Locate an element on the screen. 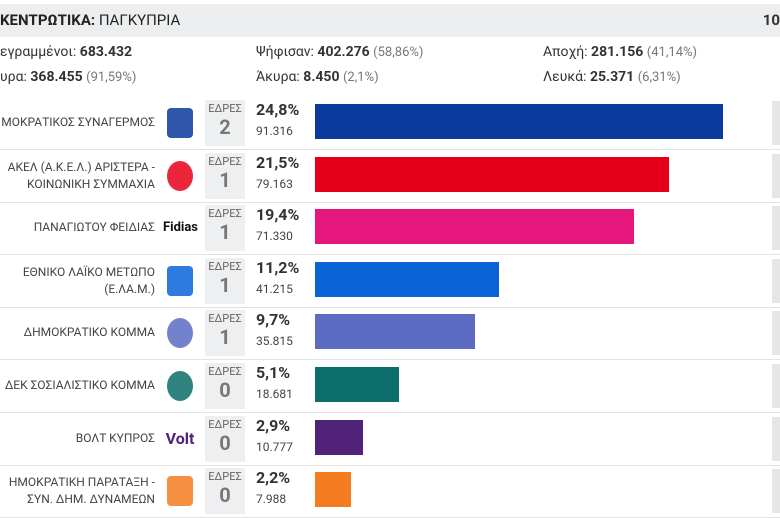 The width and height of the screenshot is (780, 518). stat: Λευκά: 25.371 (6,31%) is located at coordinates (612, 77).